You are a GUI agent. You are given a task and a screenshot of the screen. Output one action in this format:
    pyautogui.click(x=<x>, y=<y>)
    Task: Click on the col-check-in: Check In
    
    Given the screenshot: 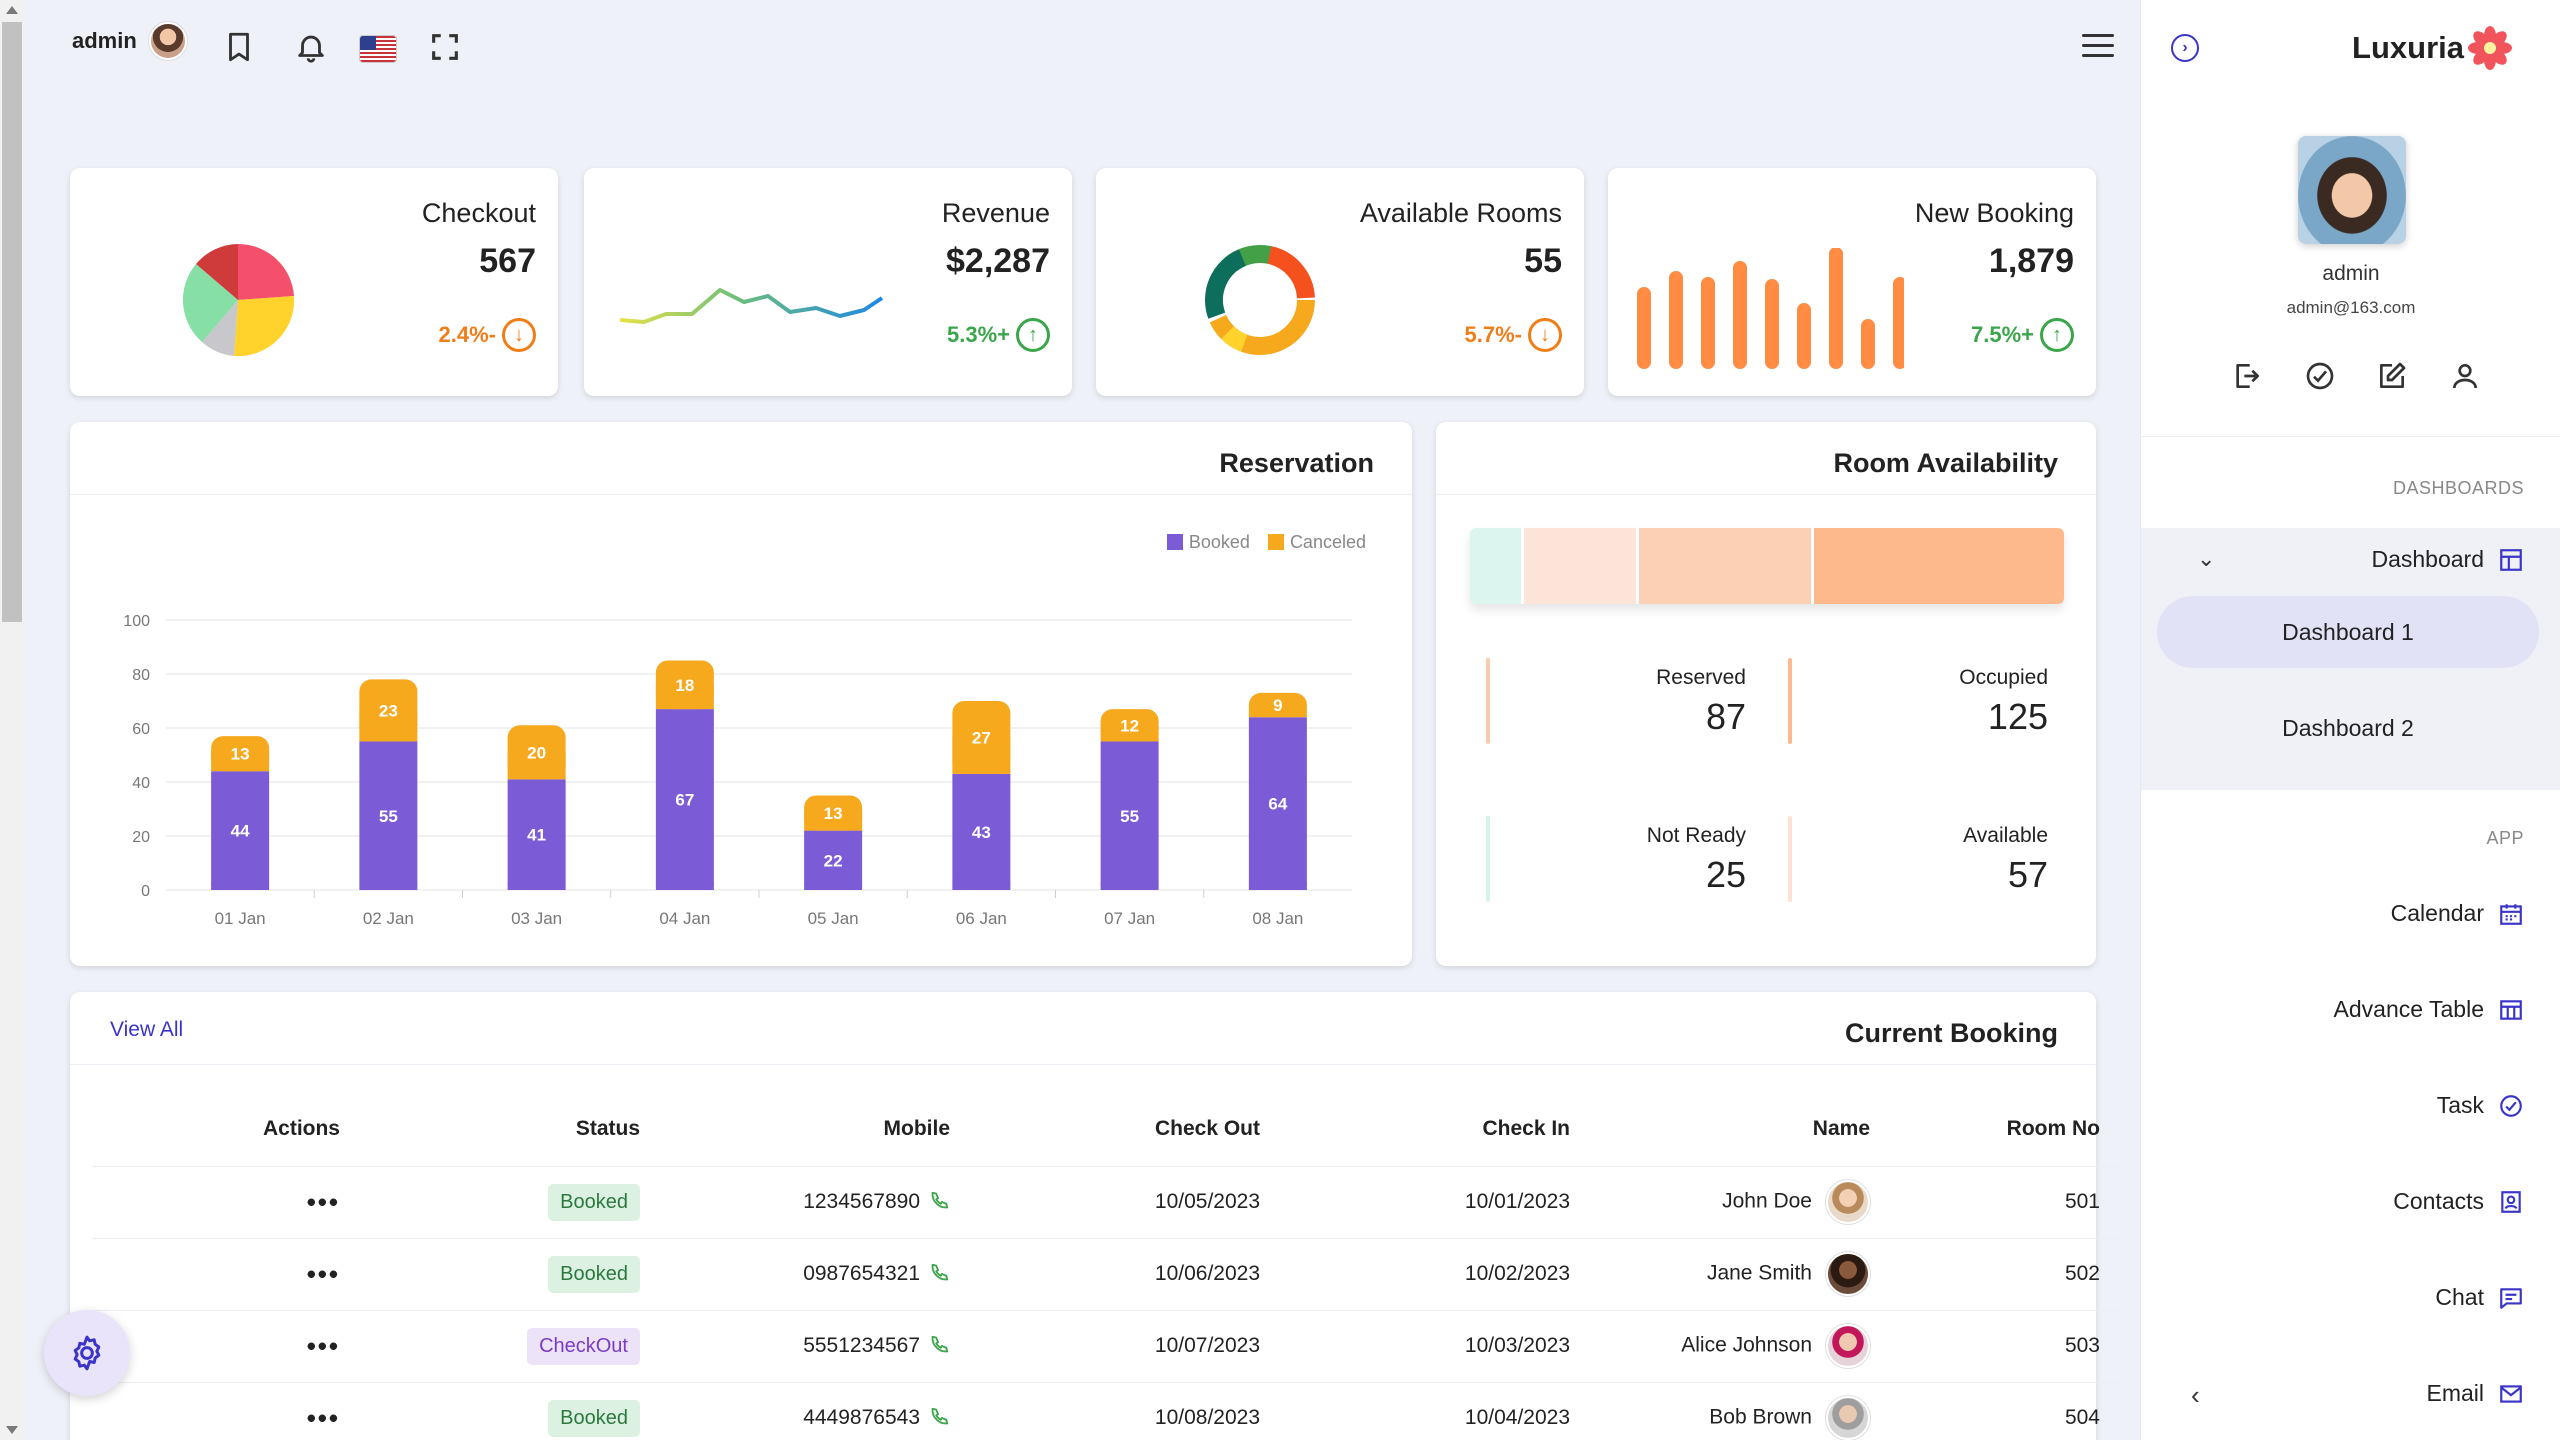 What is the action you would take?
    pyautogui.click(x=1437, y=1129)
    